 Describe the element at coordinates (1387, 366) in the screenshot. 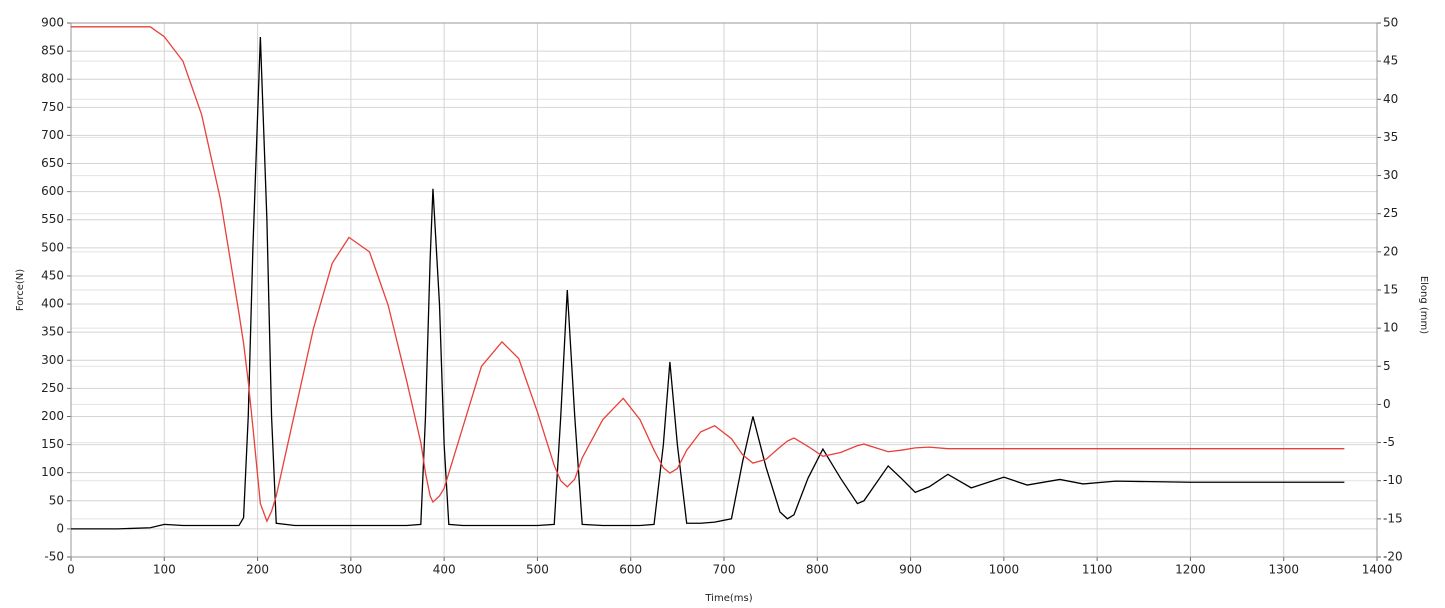

I see `y2-tick-label: 5` at that location.